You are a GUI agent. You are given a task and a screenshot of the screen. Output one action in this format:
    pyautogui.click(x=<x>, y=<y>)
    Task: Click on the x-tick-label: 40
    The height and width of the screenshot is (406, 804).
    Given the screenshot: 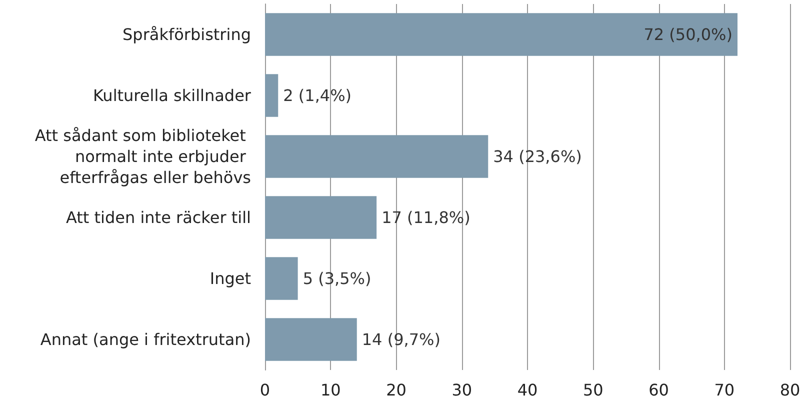 What is the action you would take?
    pyautogui.click(x=527, y=390)
    